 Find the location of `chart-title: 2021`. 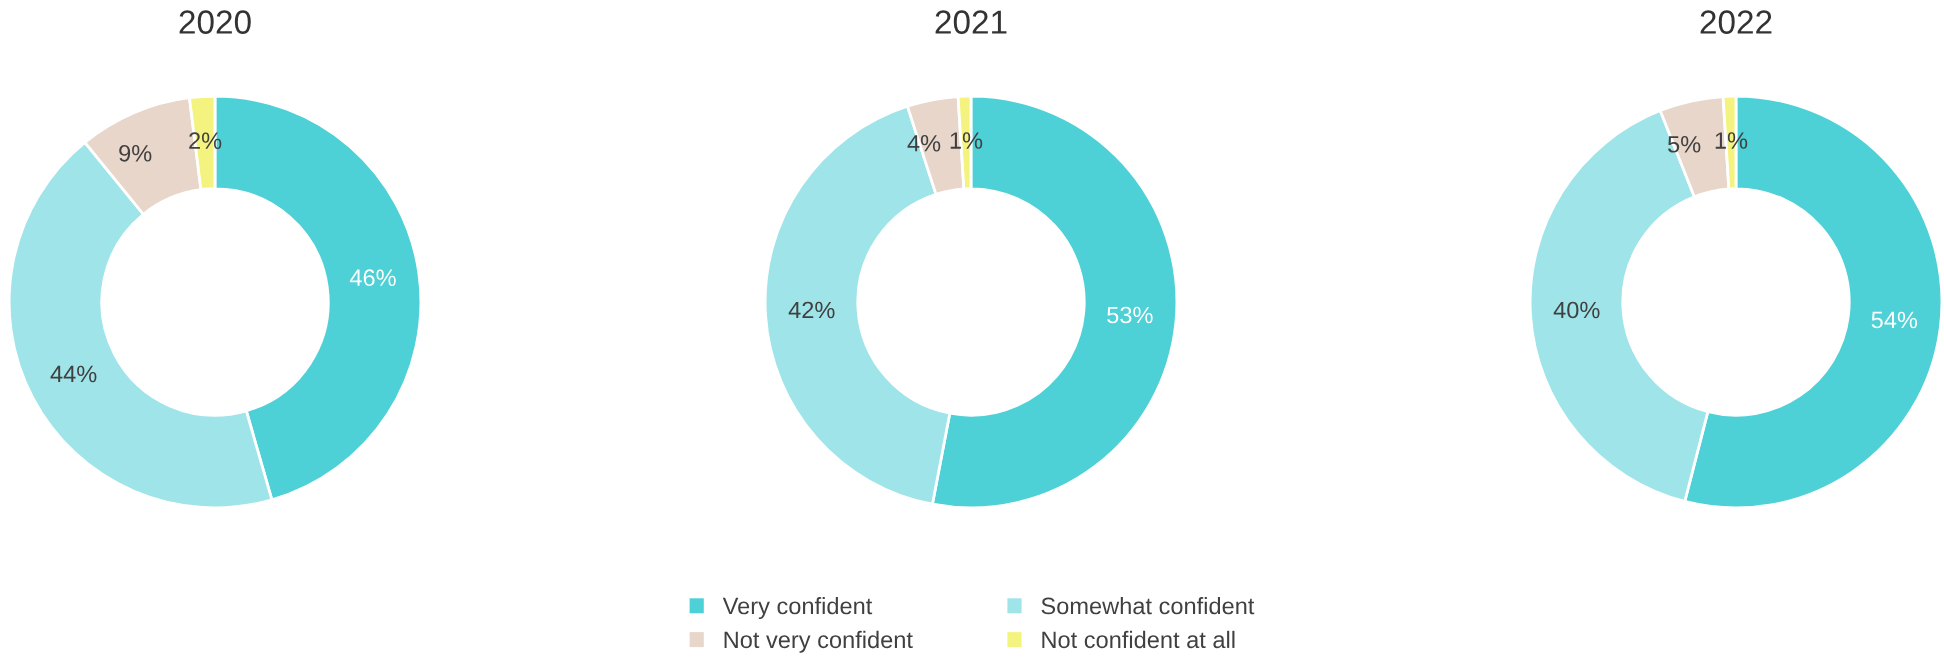

chart-title: 2021 is located at coordinates (971, 22).